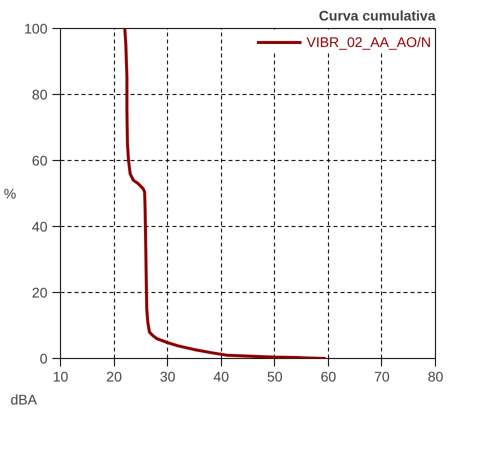 The image size is (477, 457). What do you see at coordinates (275, 376) in the screenshot?
I see `x-tick-label: 50` at bounding box center [275, 376].